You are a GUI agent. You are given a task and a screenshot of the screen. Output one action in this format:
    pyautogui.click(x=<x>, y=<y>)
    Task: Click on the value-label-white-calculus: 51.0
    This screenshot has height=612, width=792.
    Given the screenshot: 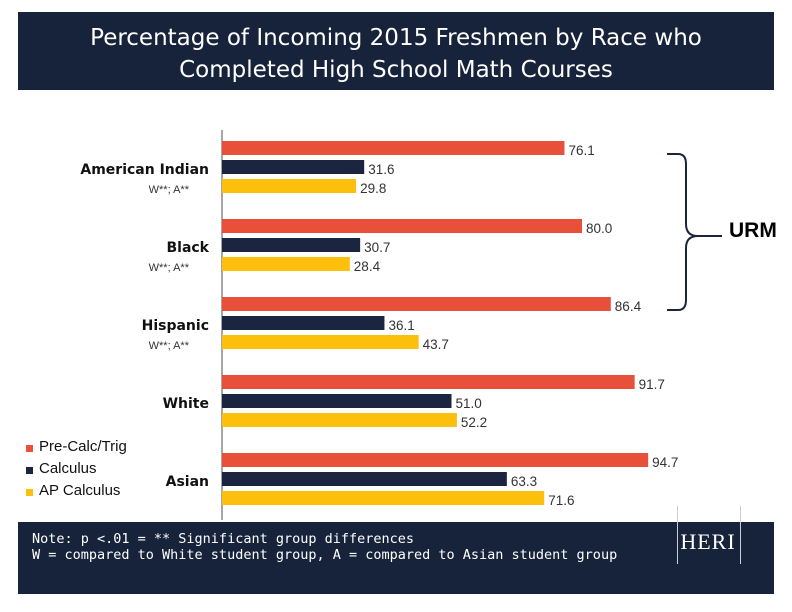 What is the action you would take?
    pyautogui.click(x=469, y=403)
    